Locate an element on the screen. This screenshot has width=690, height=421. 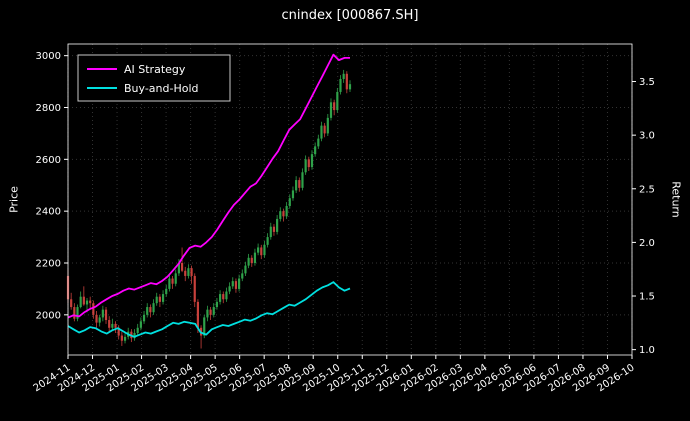
price-tick-label: 2000 is located at coordinates (48, 315).